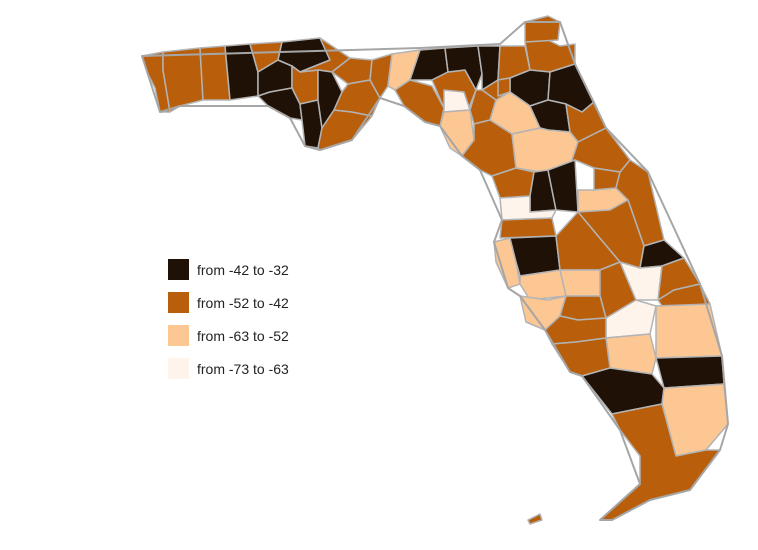  Describe the element at coordinates (535, 519) in the screenshot. I see `county-monroe-keys` at that location.